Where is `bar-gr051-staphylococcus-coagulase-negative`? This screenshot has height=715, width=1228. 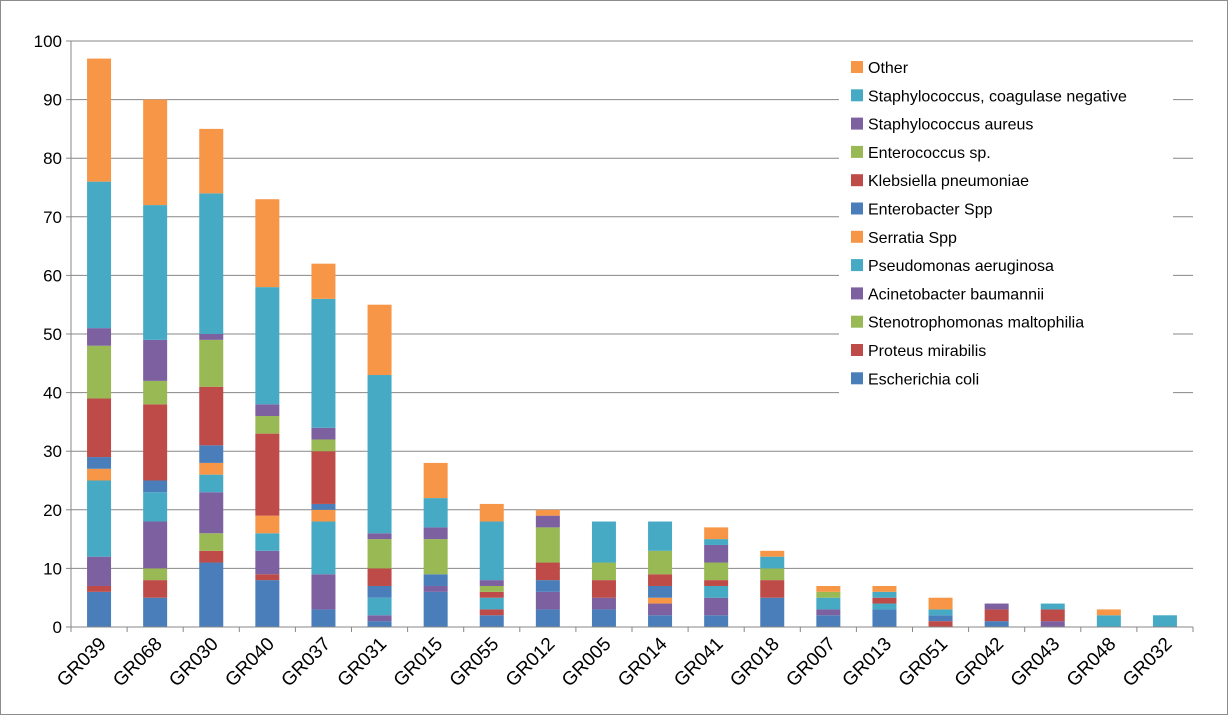 bar-gr051-staphylococcus-coagulase-negative is located at coordinates (940, 612).